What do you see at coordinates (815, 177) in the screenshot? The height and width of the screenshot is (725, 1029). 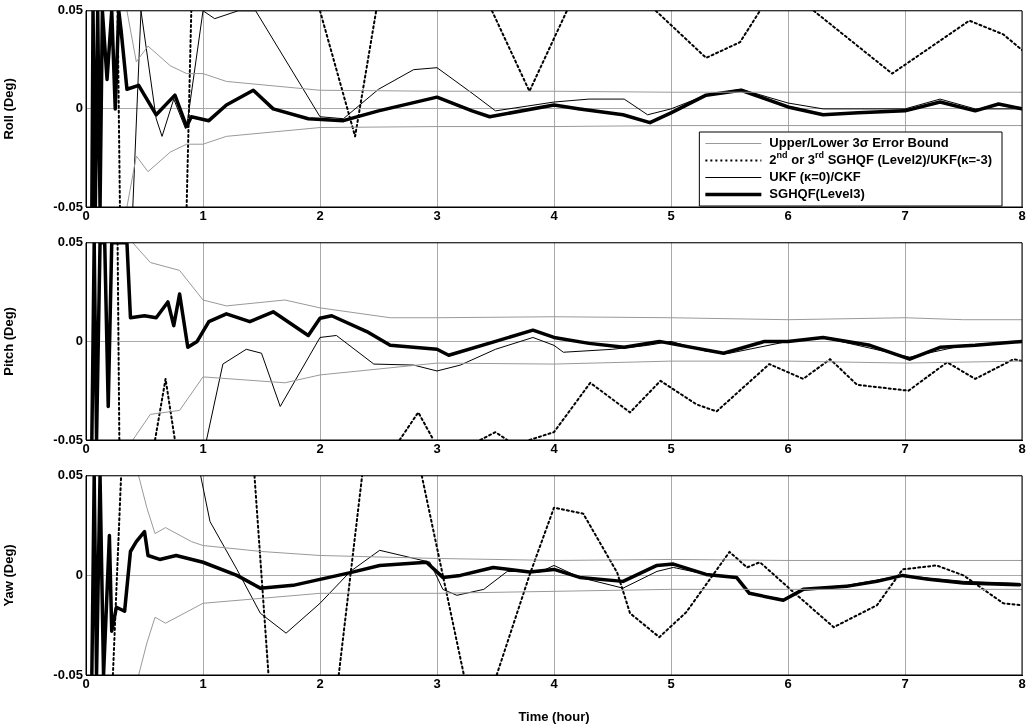 I see `legend-label: UKF (κ=0)/CKF` at bounding box center [815, 177].